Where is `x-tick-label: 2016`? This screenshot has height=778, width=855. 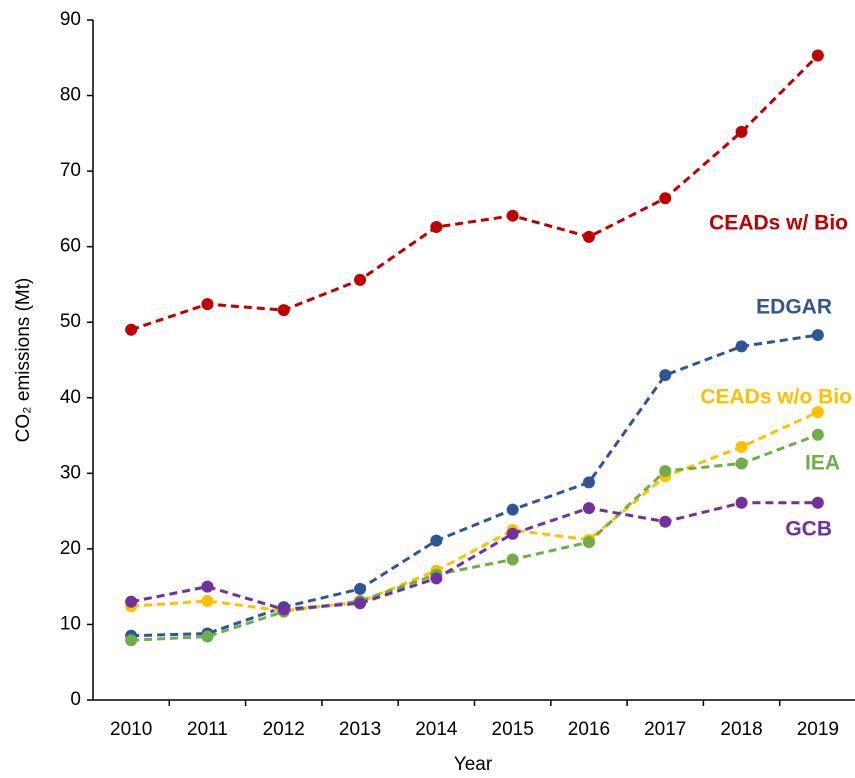
x-tick-label: 2016 is located at coordinates (589, 729).